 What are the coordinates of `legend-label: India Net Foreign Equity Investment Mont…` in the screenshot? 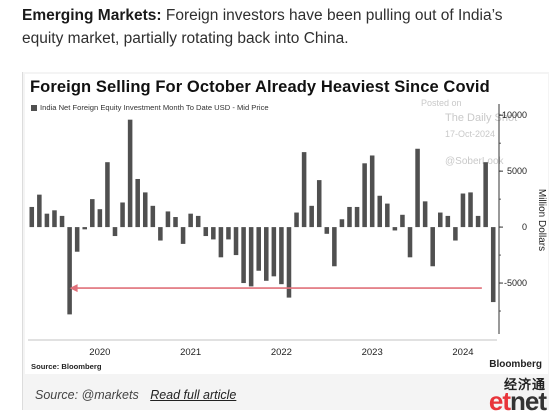 It's located at (154, 107).